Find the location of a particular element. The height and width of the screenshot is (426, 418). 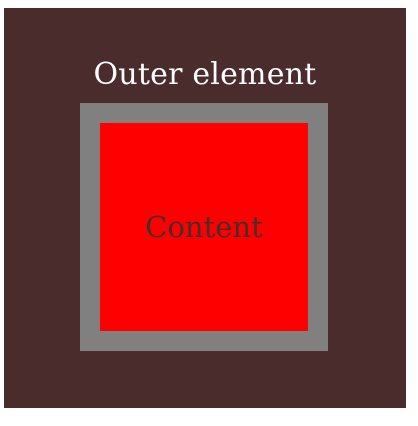

content-label: Content is located at coordinates (204, 227).